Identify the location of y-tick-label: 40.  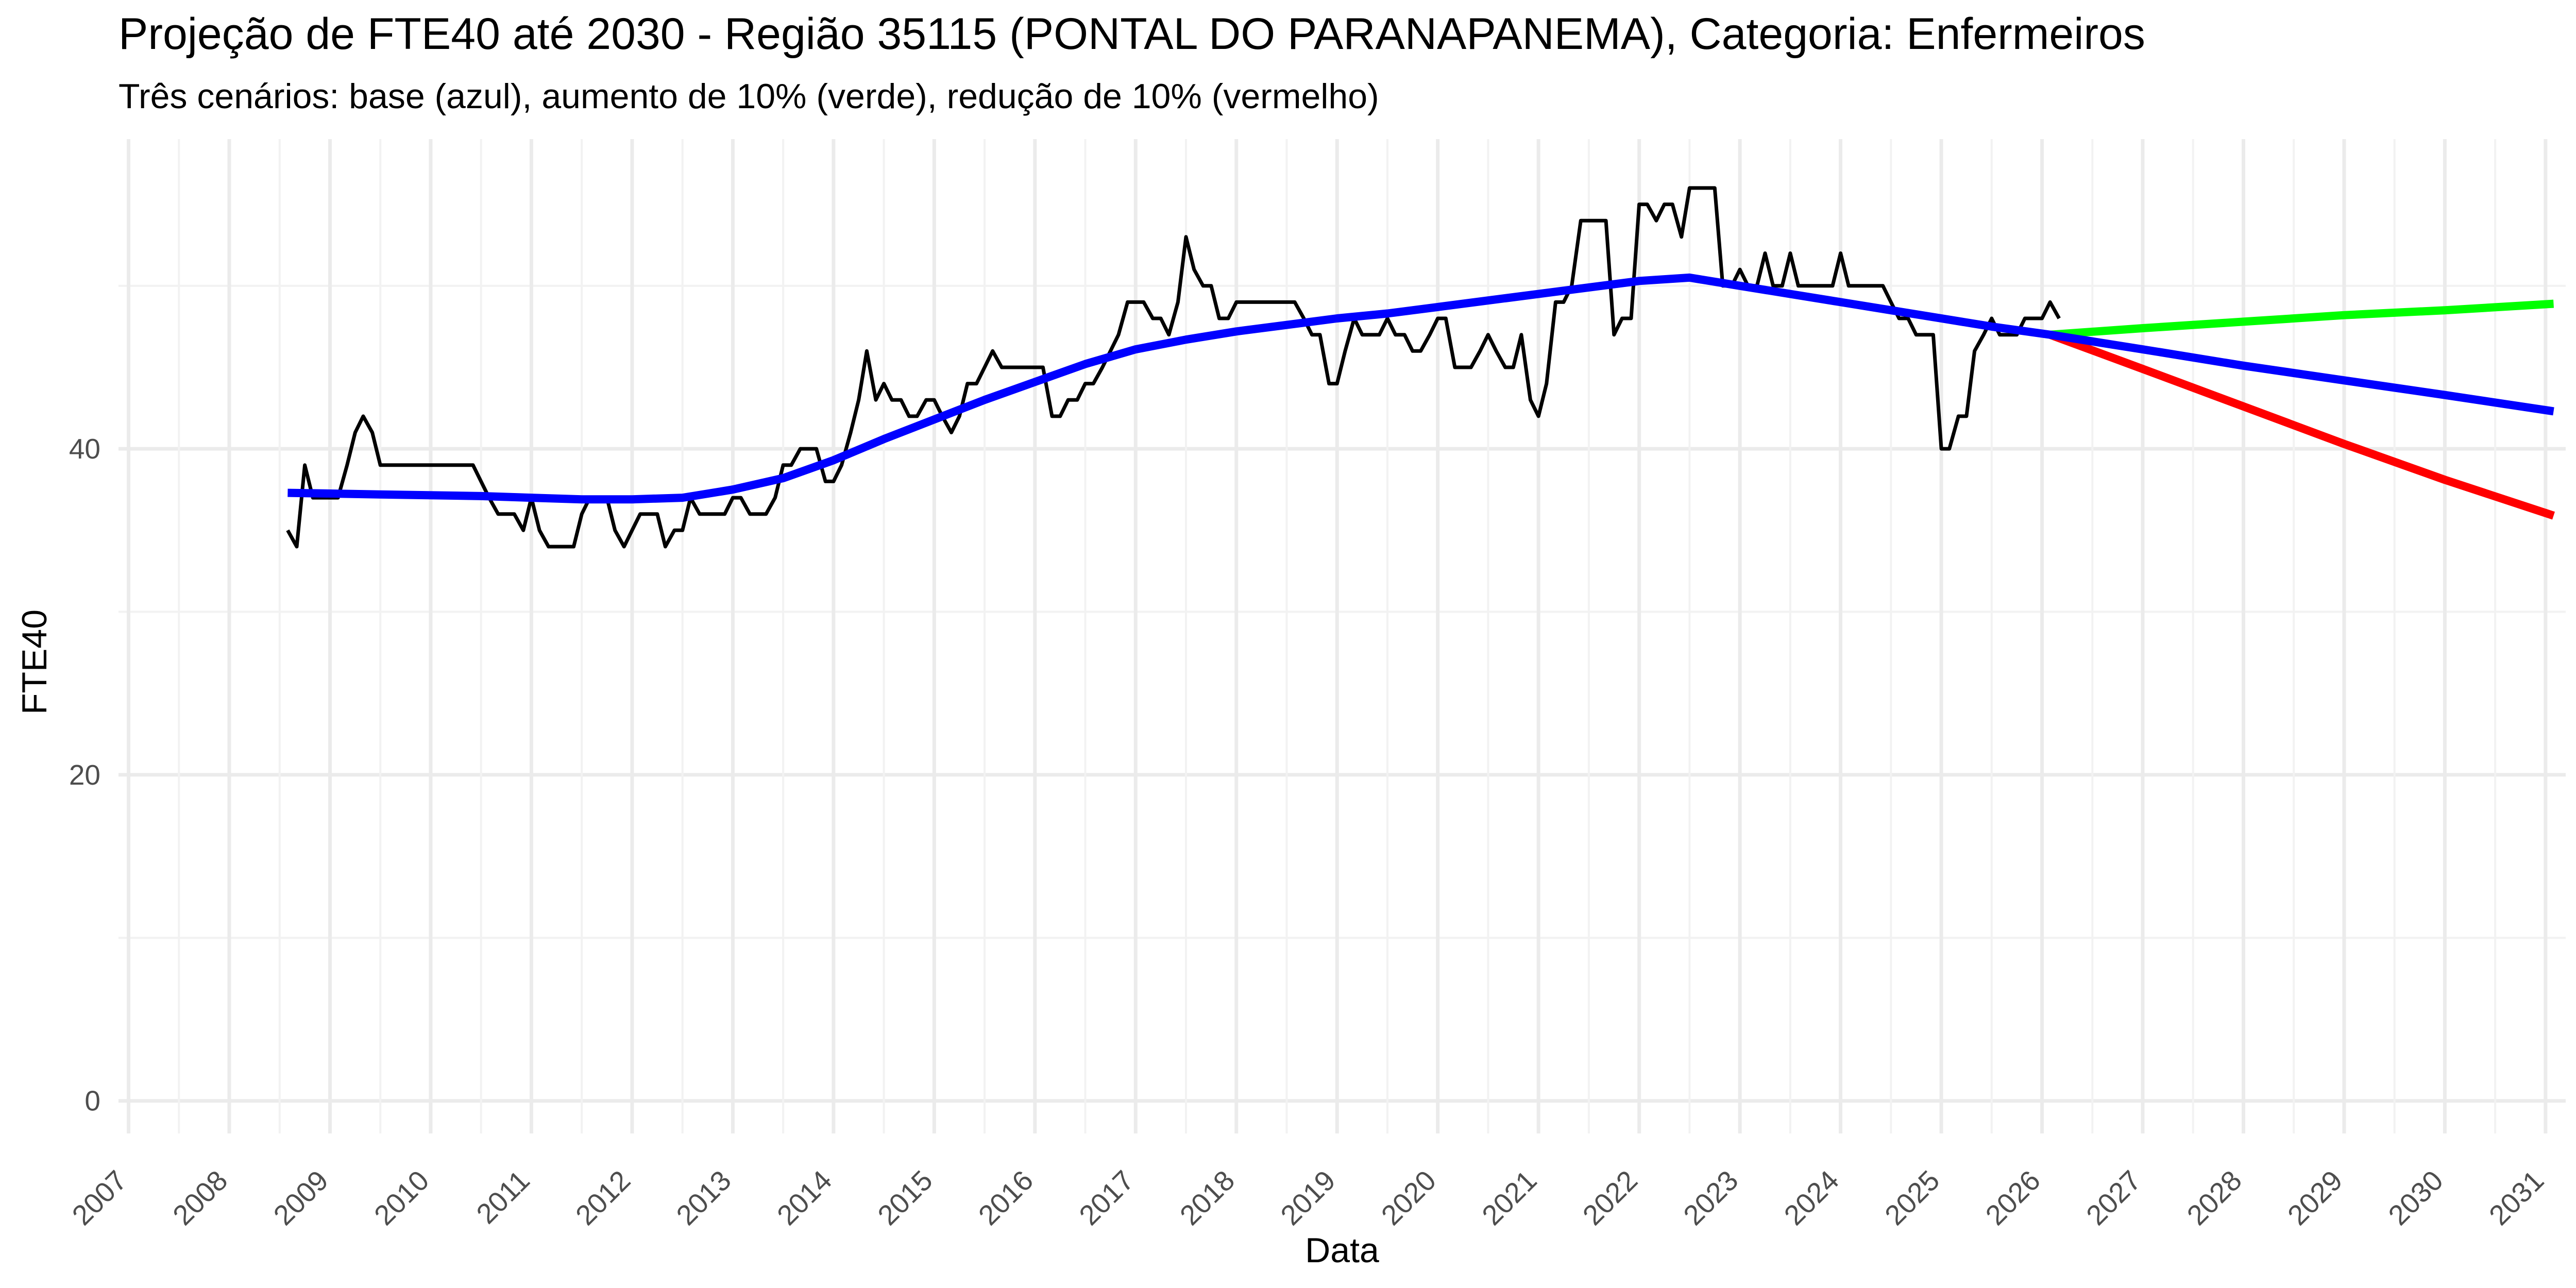
(84, 449).